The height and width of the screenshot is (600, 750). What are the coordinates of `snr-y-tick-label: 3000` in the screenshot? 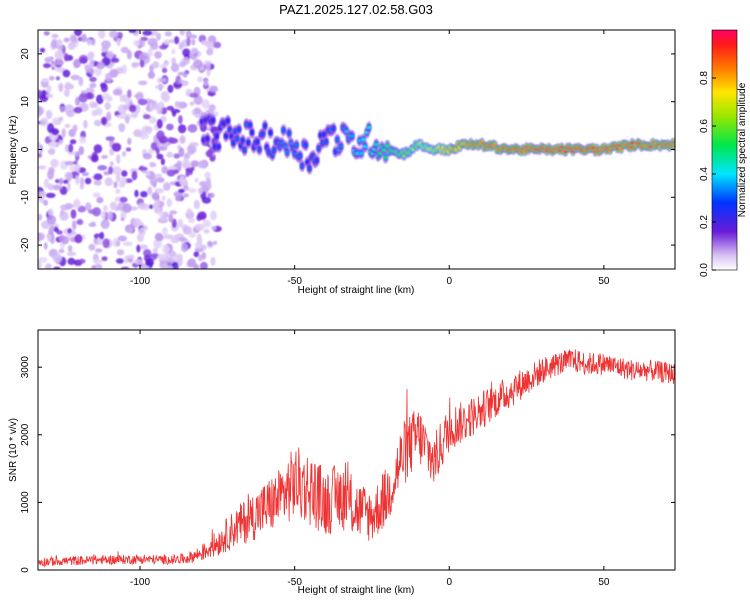 It's located at (25, 367).